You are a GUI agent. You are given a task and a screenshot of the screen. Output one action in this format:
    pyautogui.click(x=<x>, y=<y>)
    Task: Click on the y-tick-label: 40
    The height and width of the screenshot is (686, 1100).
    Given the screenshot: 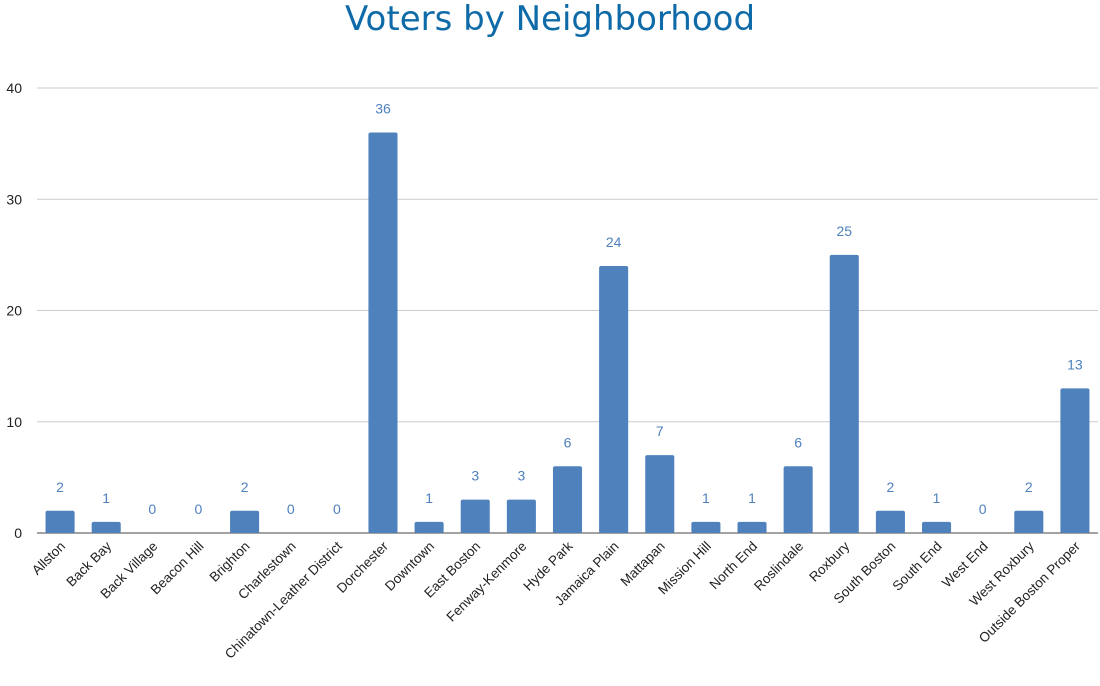 What is the action you would take?
    pyautogui.click(x=14, y=88)
    